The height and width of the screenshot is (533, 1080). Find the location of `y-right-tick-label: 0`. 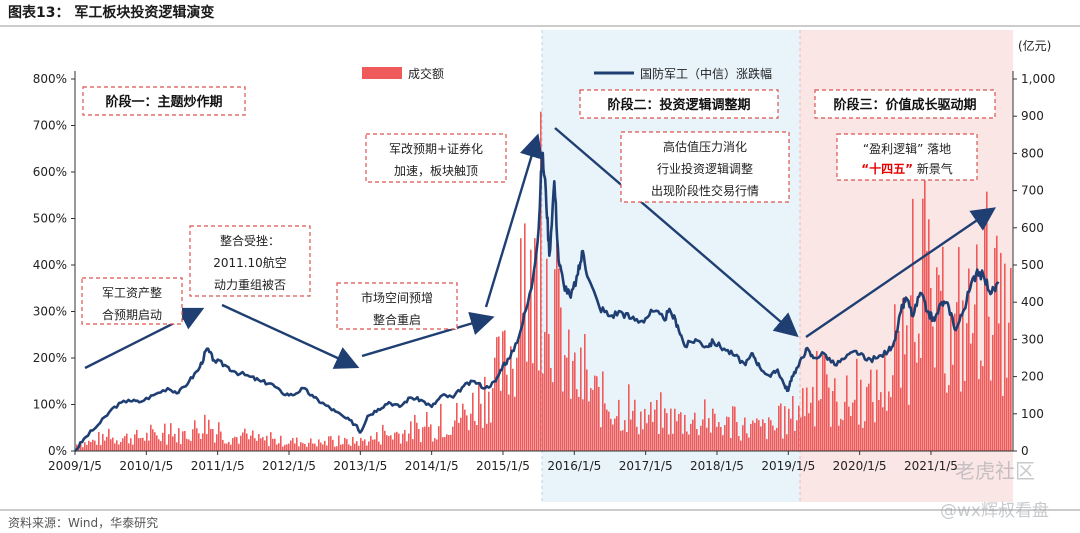

y-right-tick-label: 0 is located at coordinates (1025, 451).